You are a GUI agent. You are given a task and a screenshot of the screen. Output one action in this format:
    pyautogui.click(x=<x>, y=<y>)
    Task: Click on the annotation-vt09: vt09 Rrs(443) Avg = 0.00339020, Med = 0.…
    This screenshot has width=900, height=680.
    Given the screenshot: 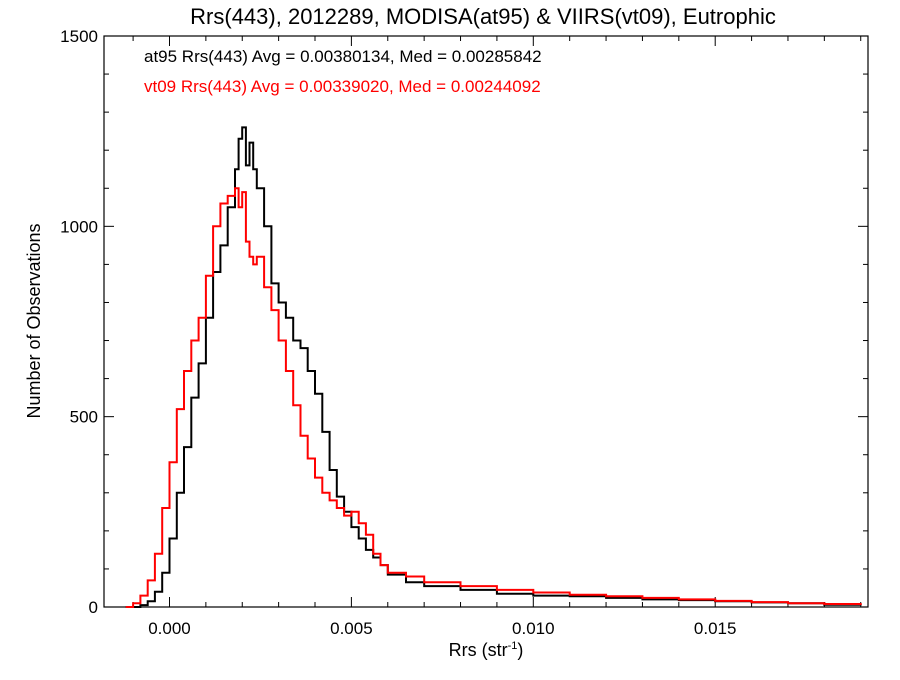 What is the action you would take?
    pyautogui.click(x=342, y=86)
    